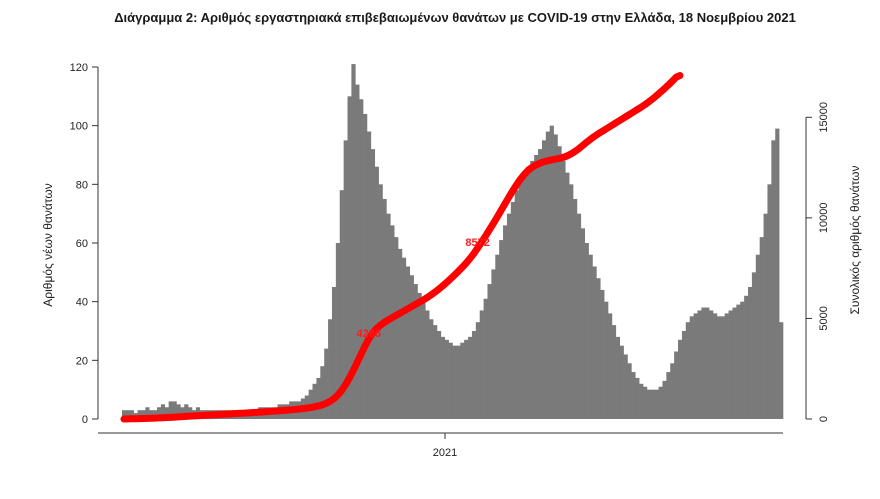 The height and width of the screenshot is (499, 880). What do you see at coordinates (824, 218) in the screenshot?
I see `y2-tick-label: 10000` at bounding box center [824, 218].